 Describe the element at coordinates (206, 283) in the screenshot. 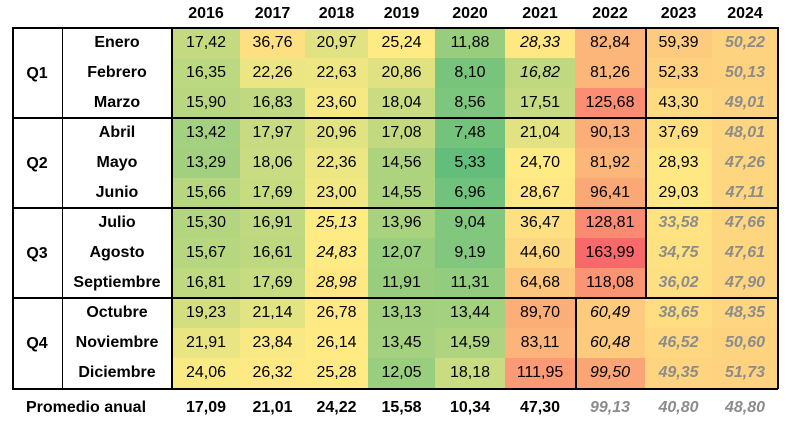

I see `heatmap-cell-septiembre-2016: 16,81` at that location.